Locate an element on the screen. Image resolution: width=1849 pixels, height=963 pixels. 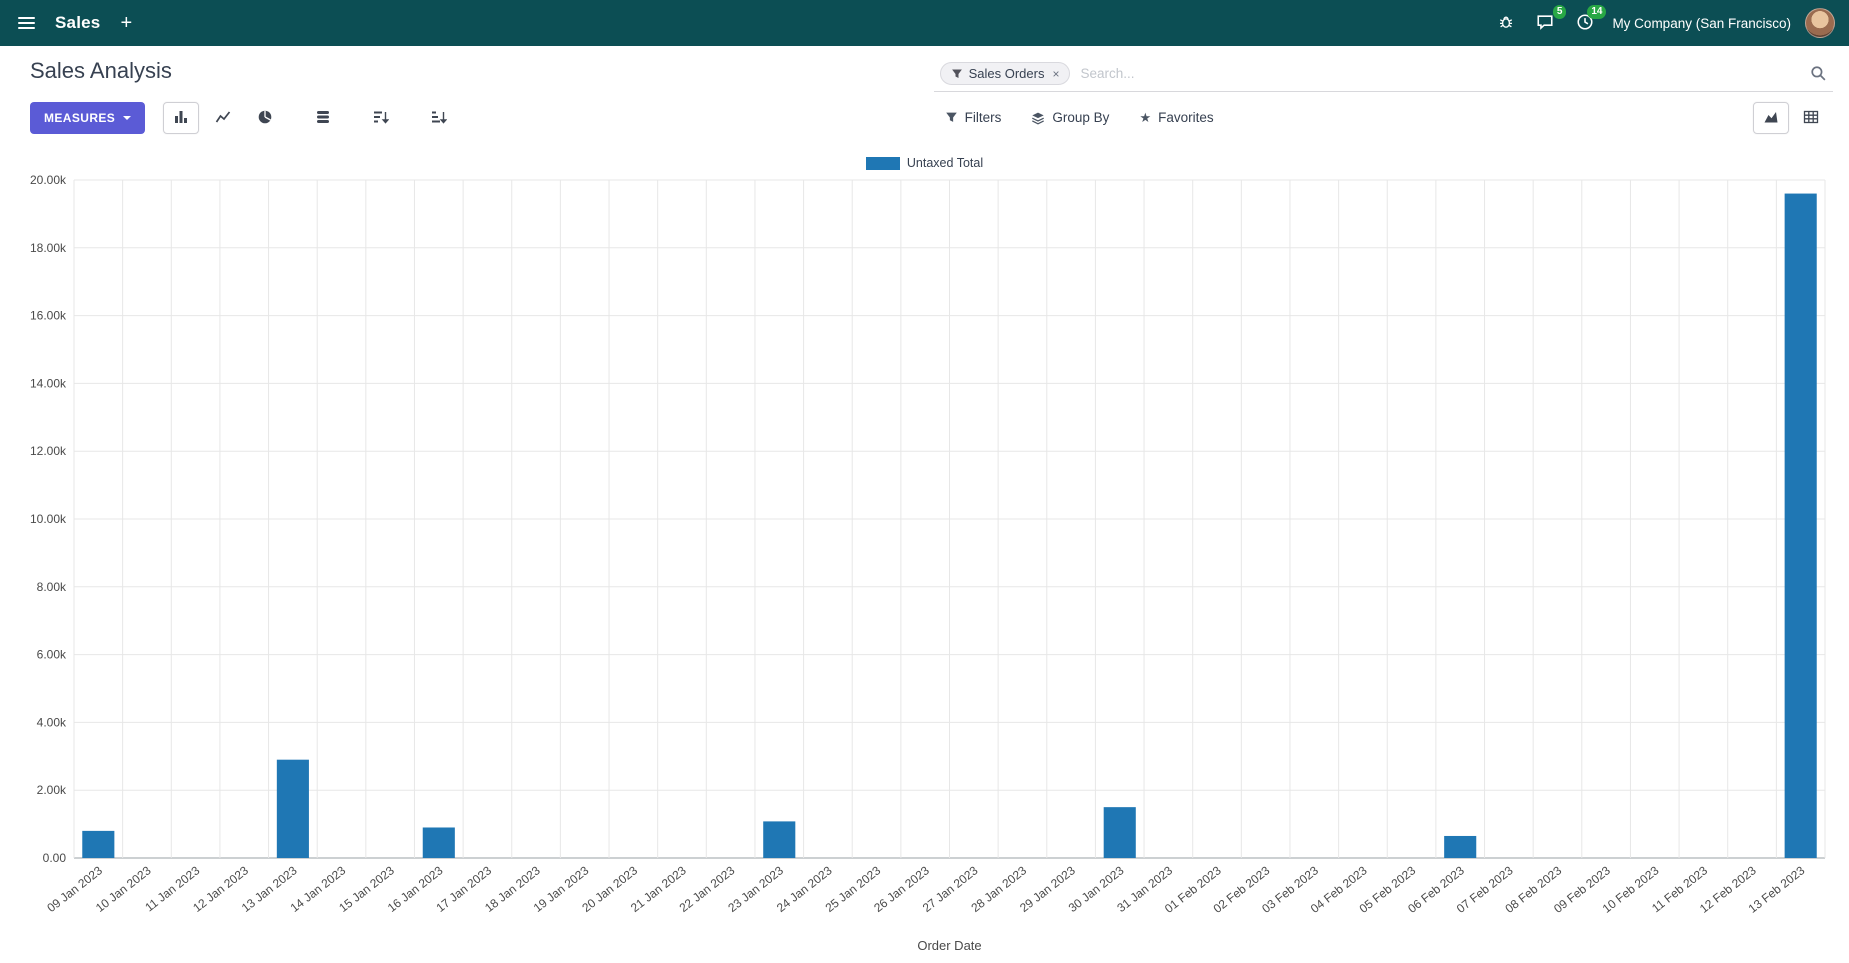
apps-menu-button is located at coordinates (26, 23).